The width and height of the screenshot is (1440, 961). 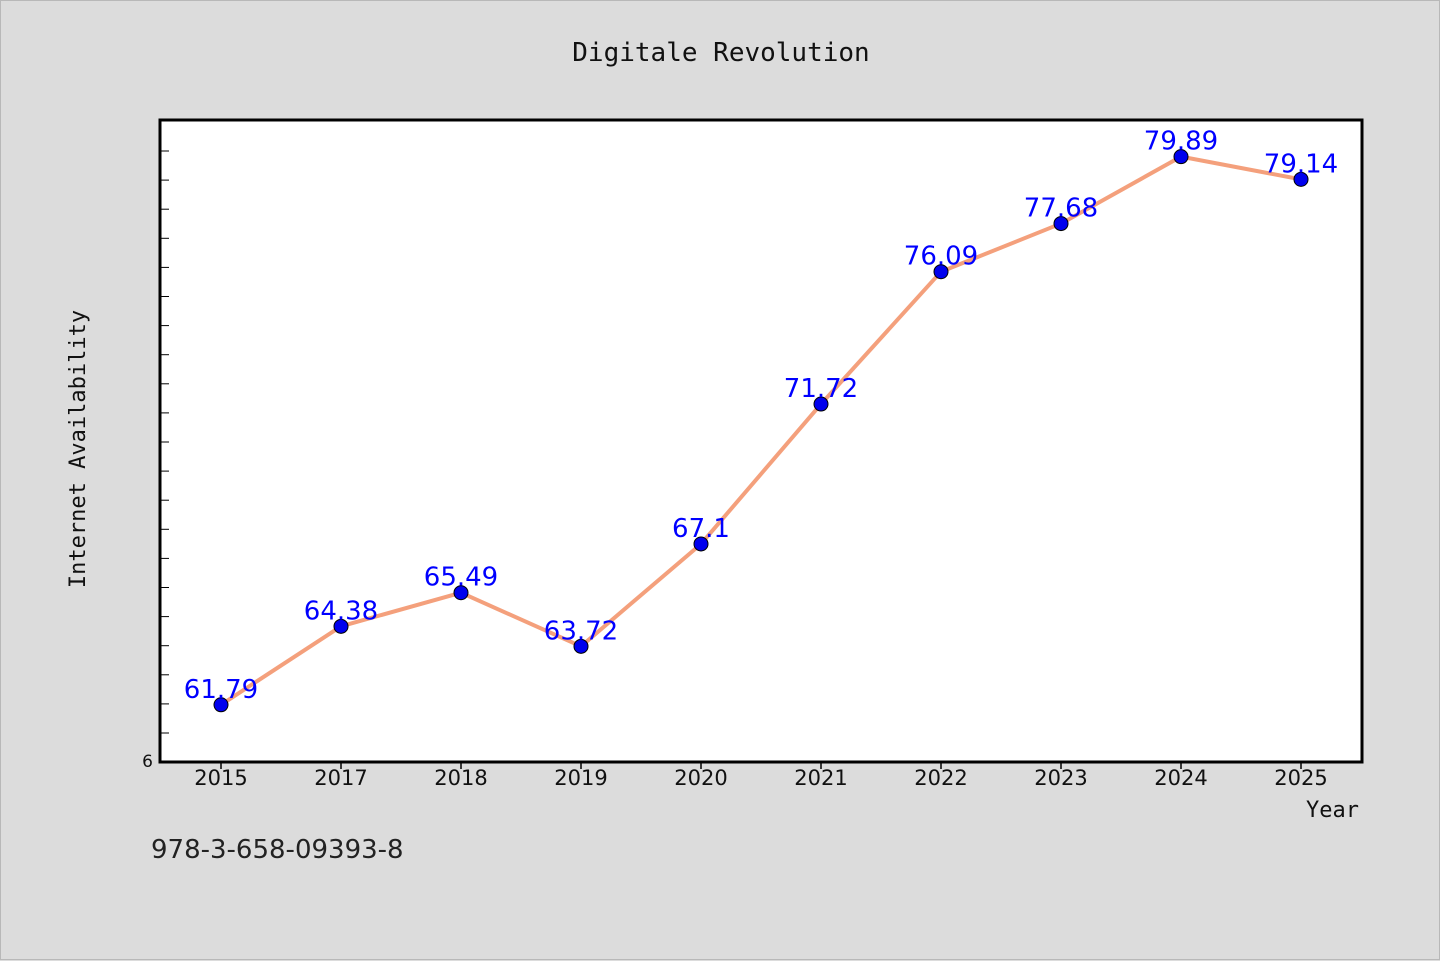 I want to click on data-label: 61.79, so click(x=221, y=690).